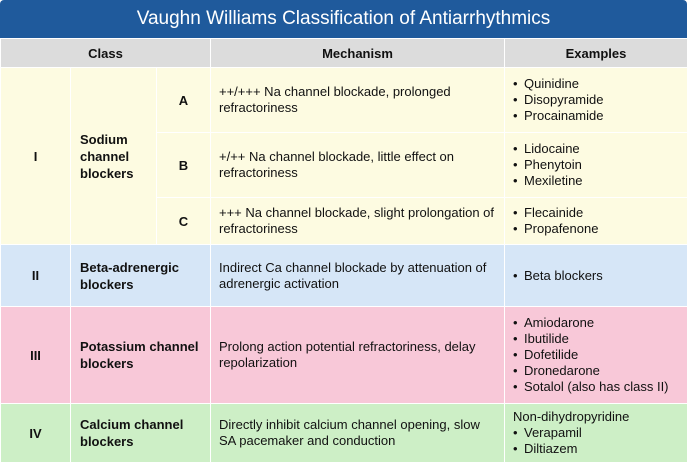  Describe the element at coordinates (596, 339) in the screenshot. I see `list-item: •Ibutilide` at that location.